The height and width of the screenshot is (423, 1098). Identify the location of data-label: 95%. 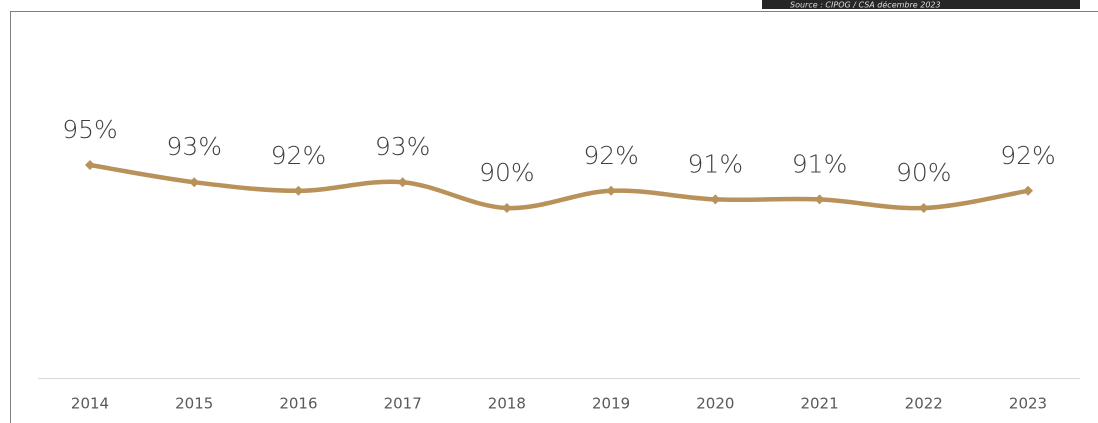
(90, 129).